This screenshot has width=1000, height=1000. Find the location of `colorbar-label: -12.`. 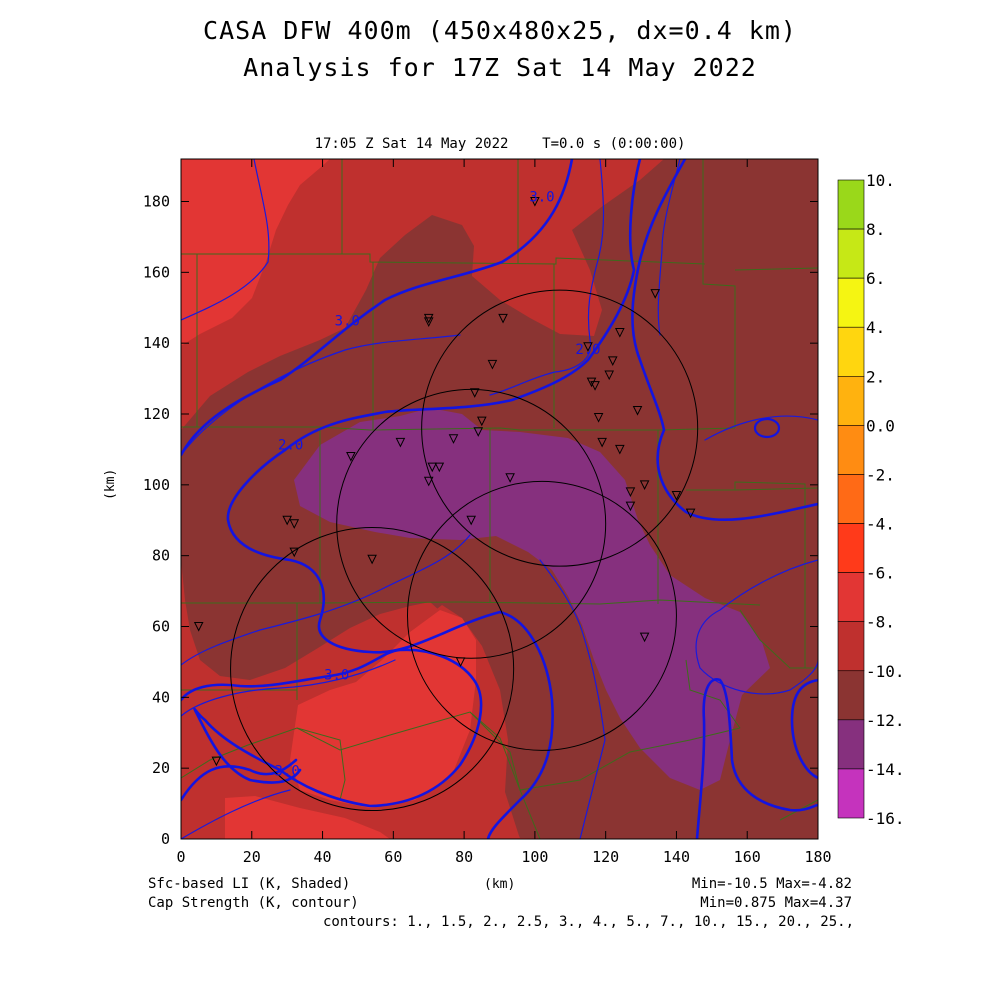

colorbar-label: -12. is located at coordinates (885, 720).